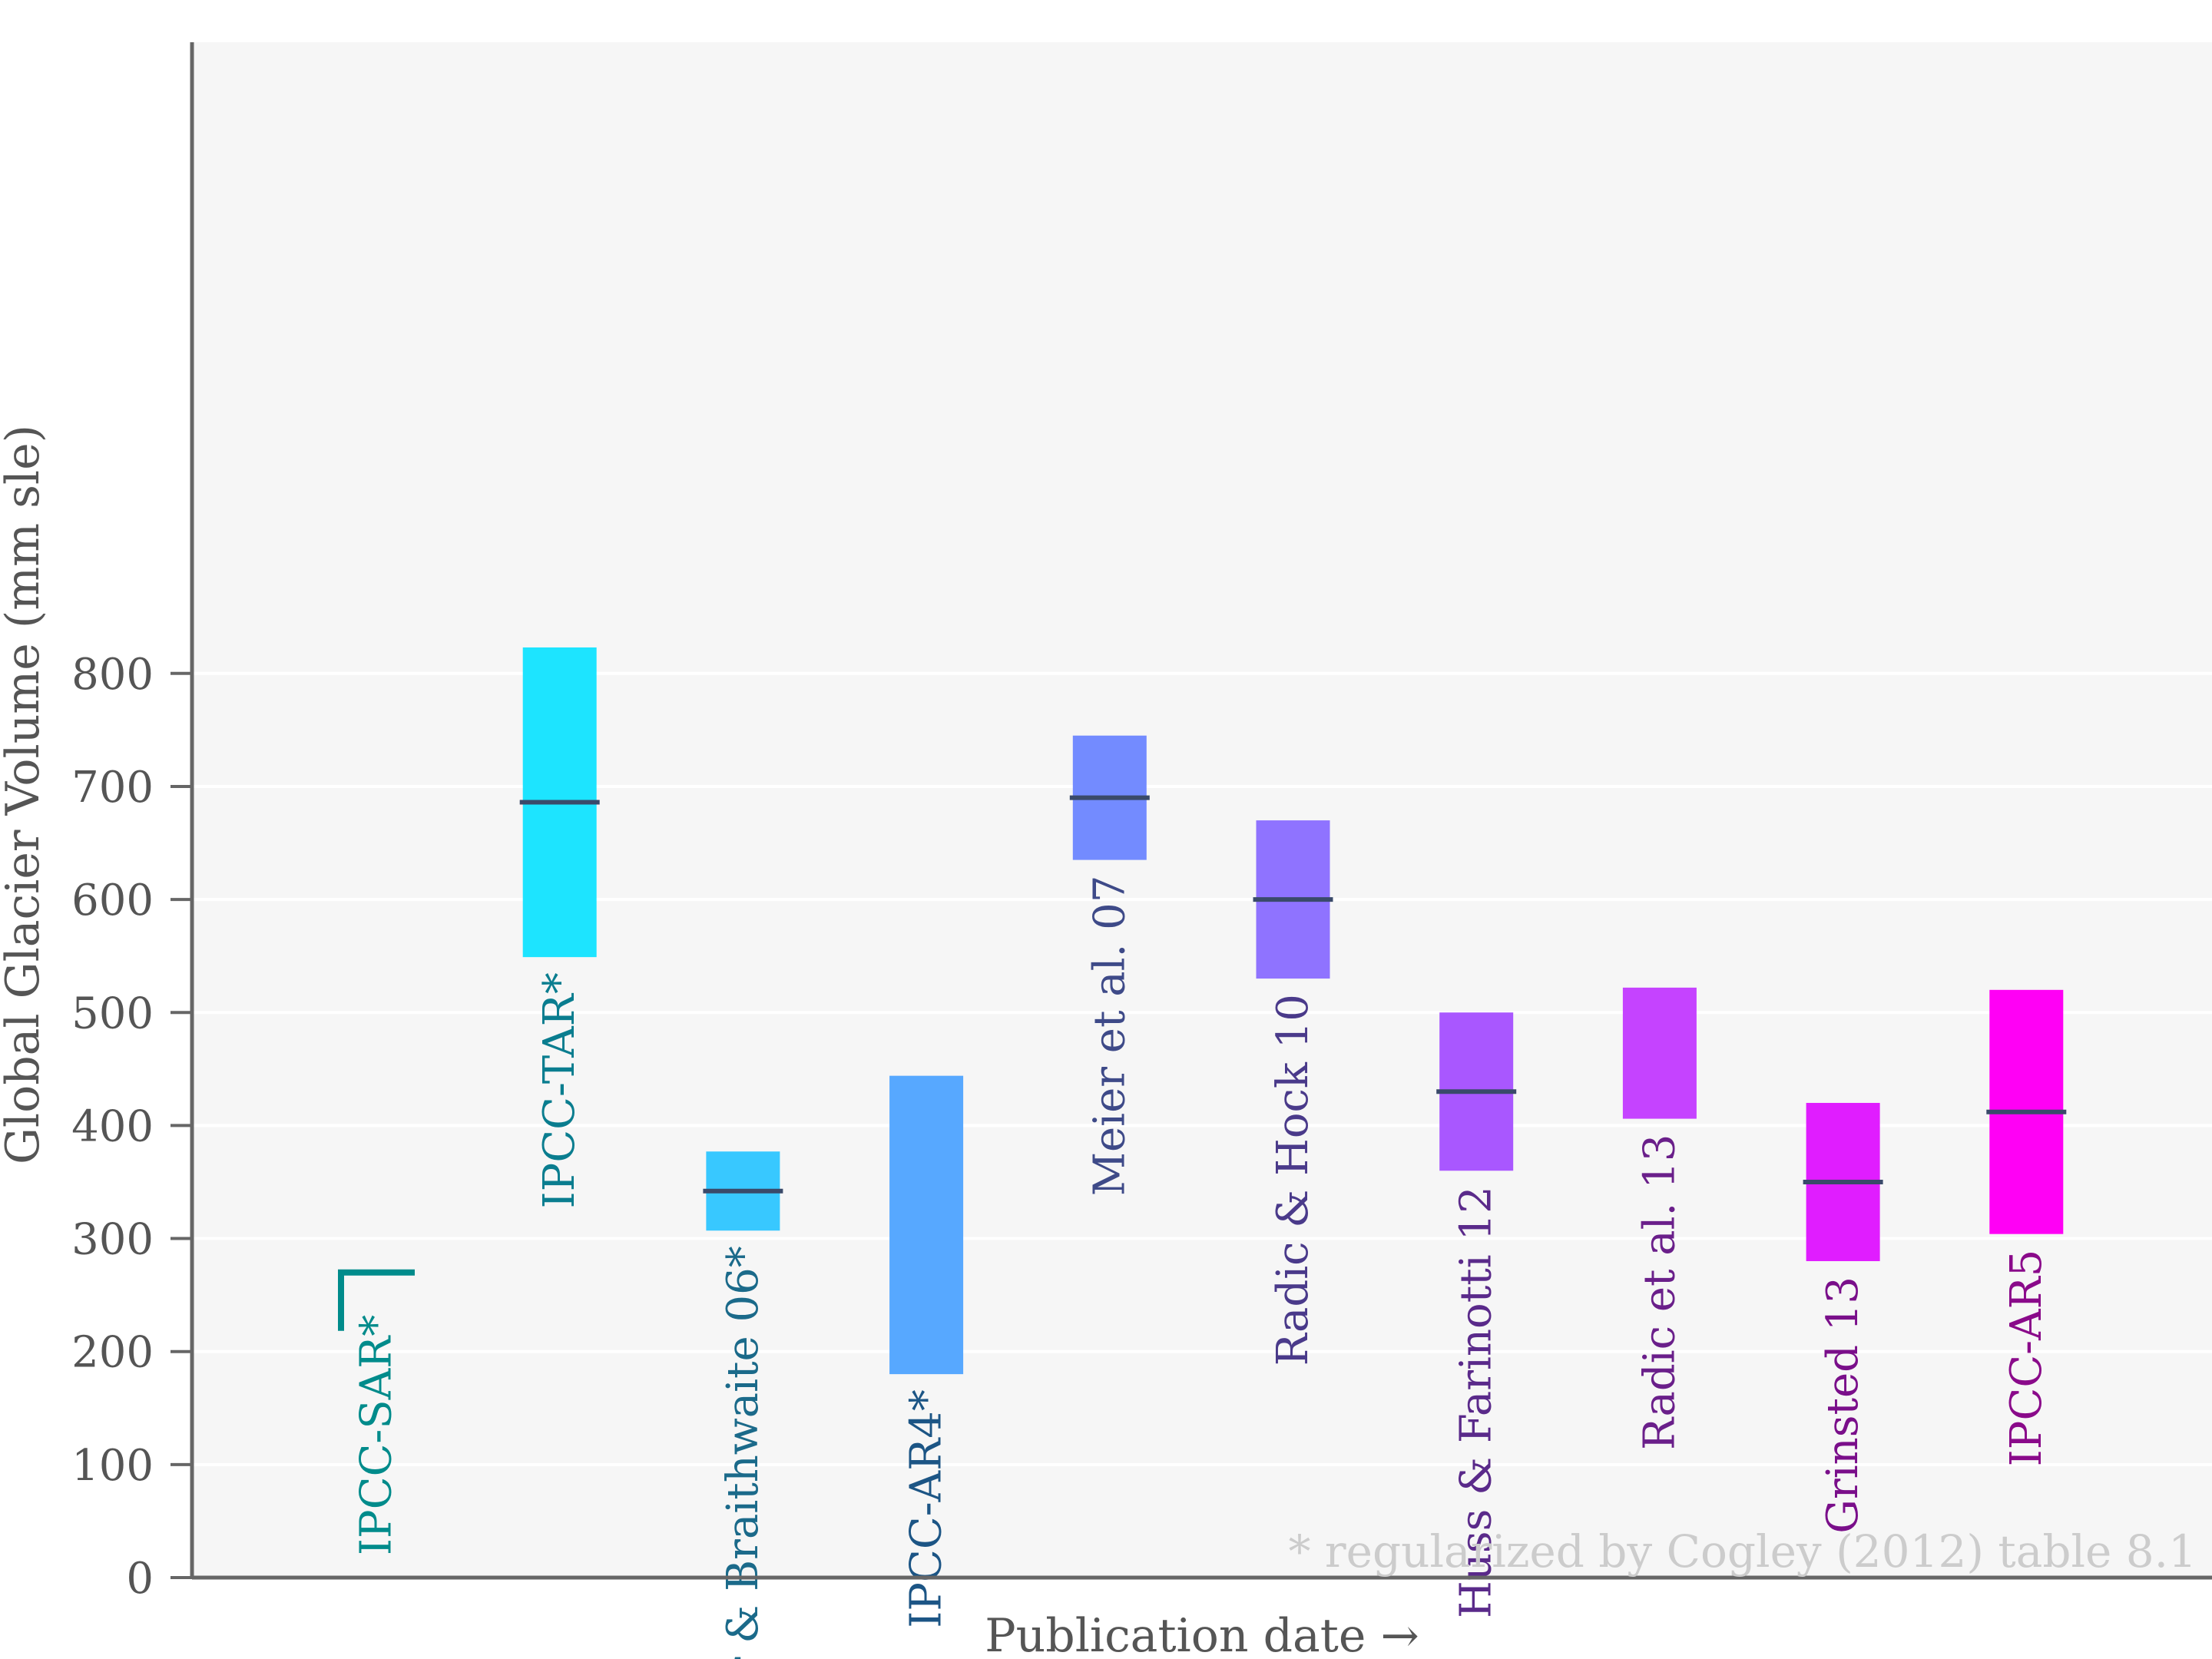 The height and width of the screenshot is (1659, 2212). I want to click on y-tick-label: 700, so click(112, 788).